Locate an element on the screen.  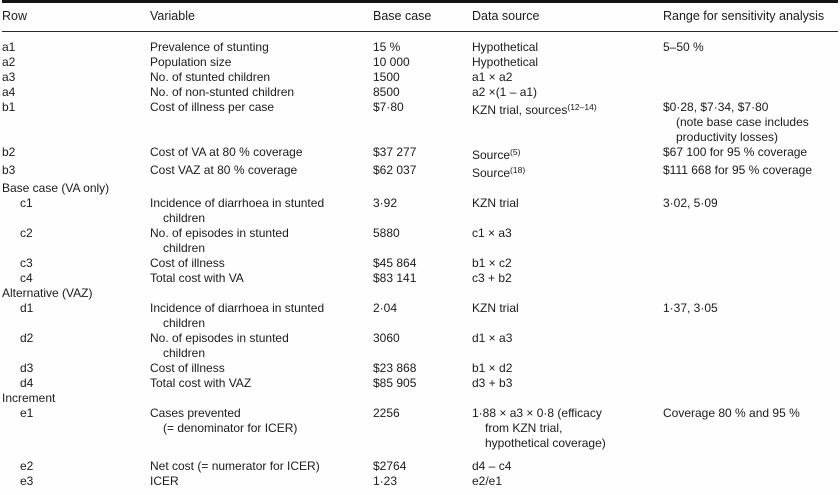
cell-line: 2·04 is located at coordinates (385, 308).